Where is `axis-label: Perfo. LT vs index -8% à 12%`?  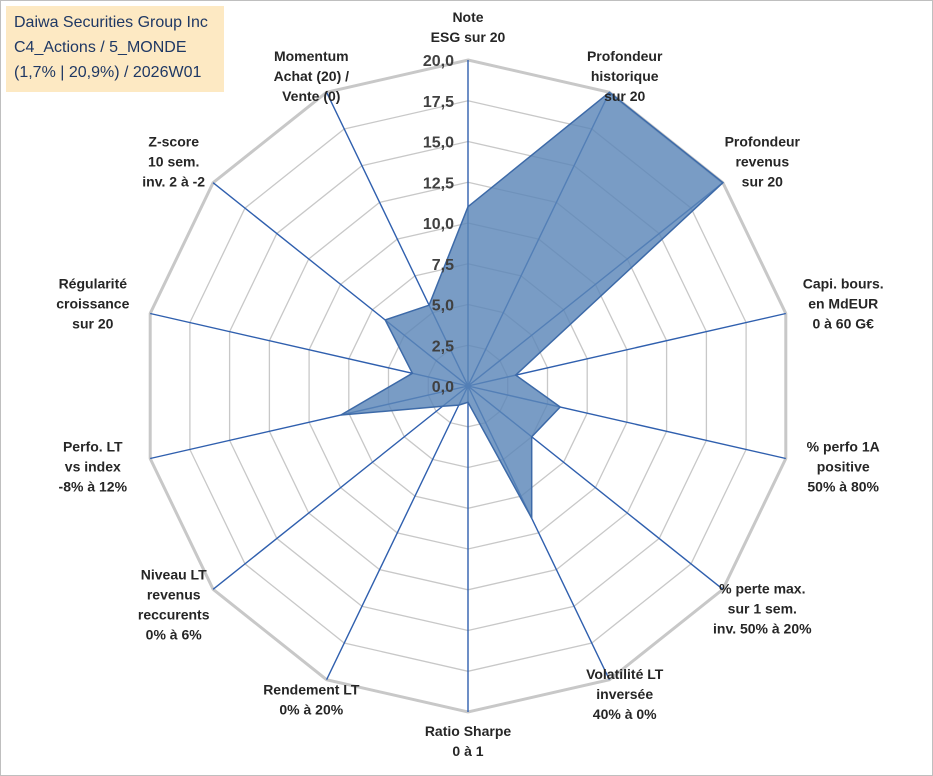 axis-label: Perfo. LT vs index -8% à 12% is located at coordinates (93, 467).